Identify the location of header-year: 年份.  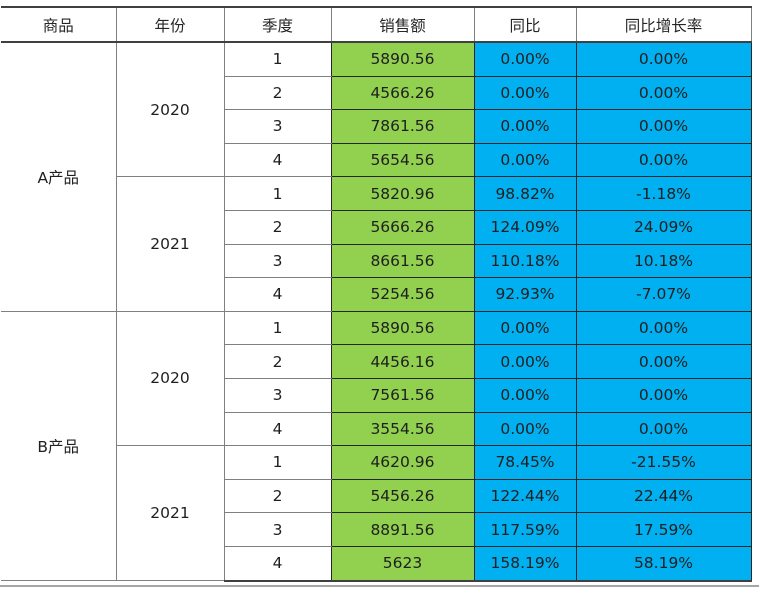
(170, 24).